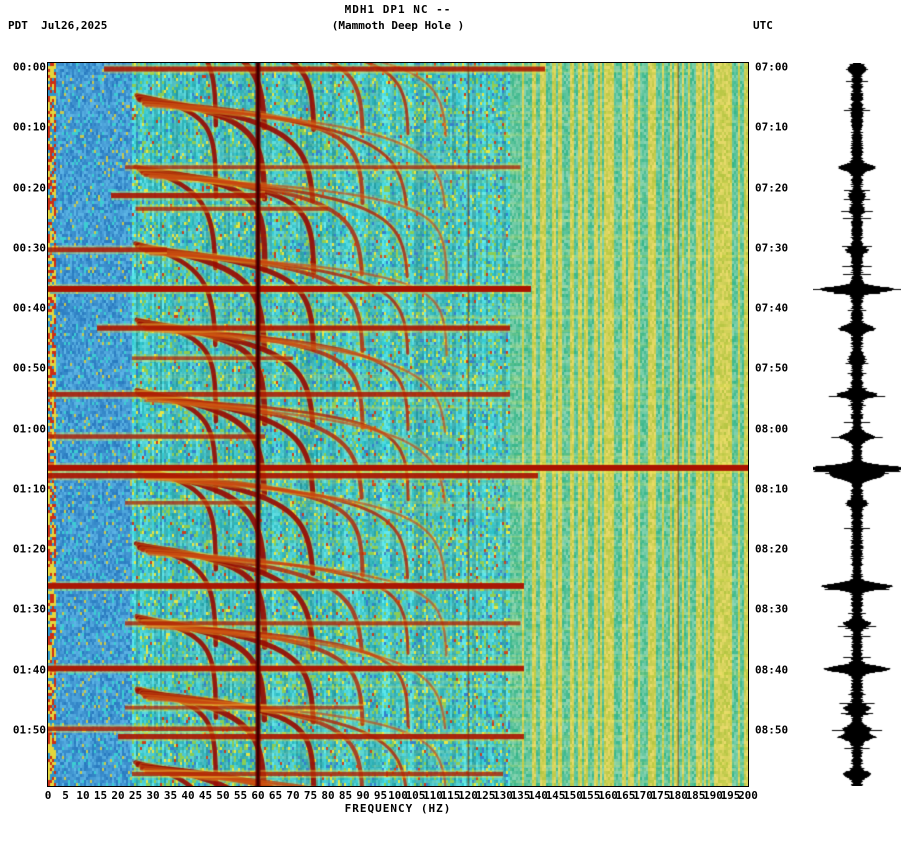 This screenshot has height=864, width=902. I want to click on left-time-label: 01:40, so click(29, 669).